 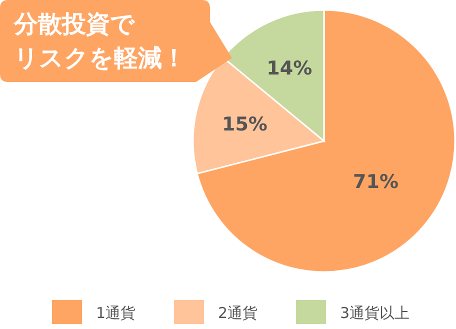 What do you see at coordinates (238, 313) in the screenshot?
I see `legend-label: 2通貨` at bounding box center [238, 313].